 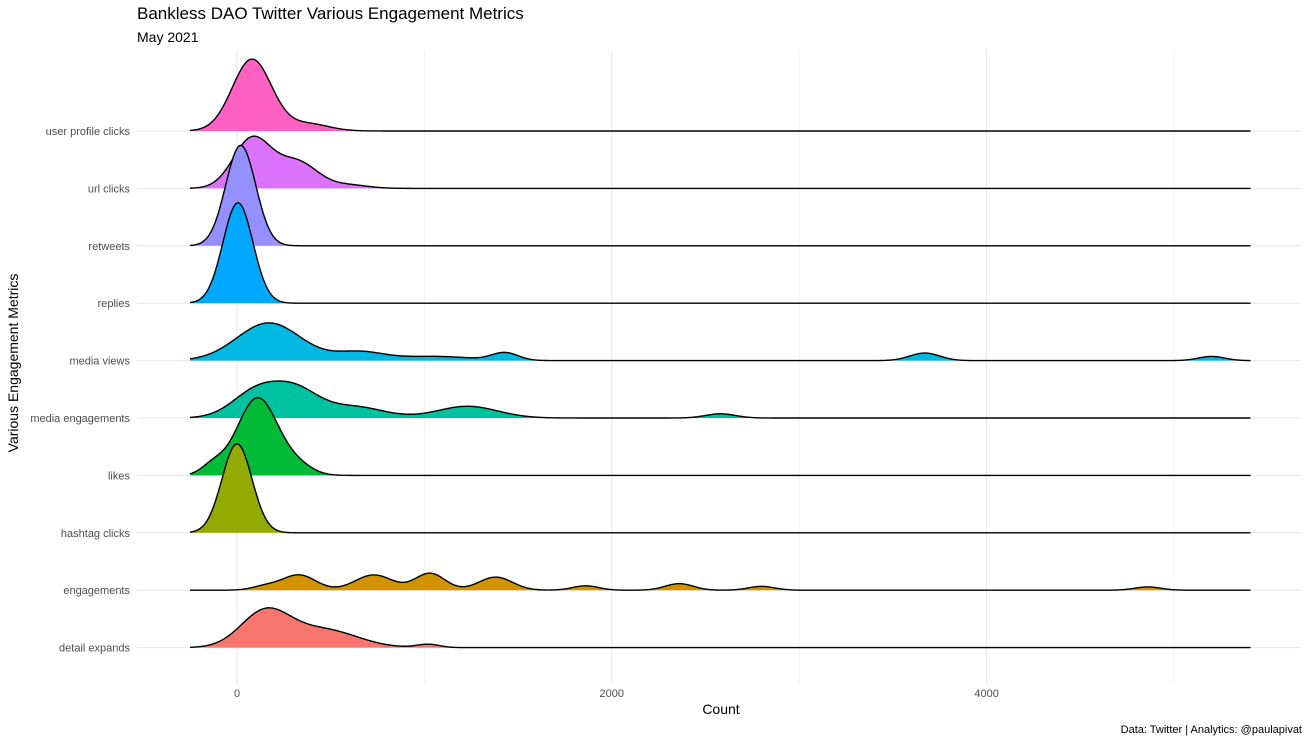 I want to click on chart-caption: Data: Twitter | Analytics: @paulapivat, so click(x=1211, y=730).